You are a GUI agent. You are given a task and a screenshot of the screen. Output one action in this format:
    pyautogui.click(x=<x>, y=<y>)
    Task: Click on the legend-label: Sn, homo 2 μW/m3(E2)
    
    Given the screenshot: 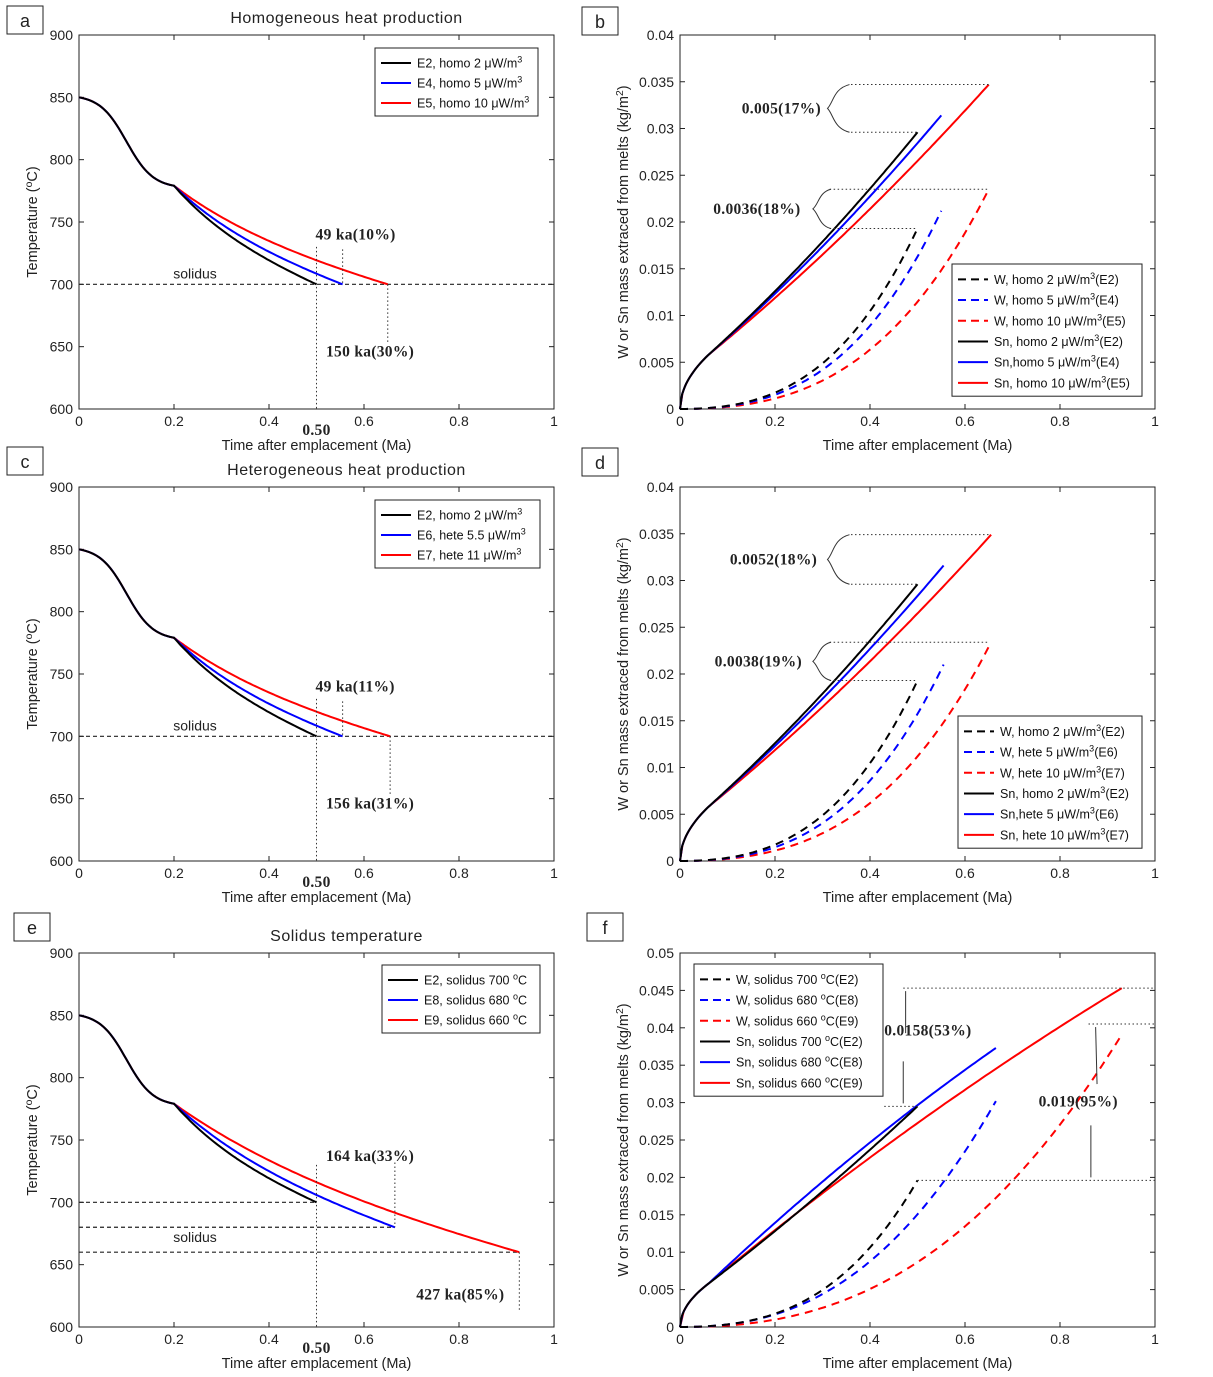 What is the action you would take?
    pyautogui.click(x=1064, y=793)
    